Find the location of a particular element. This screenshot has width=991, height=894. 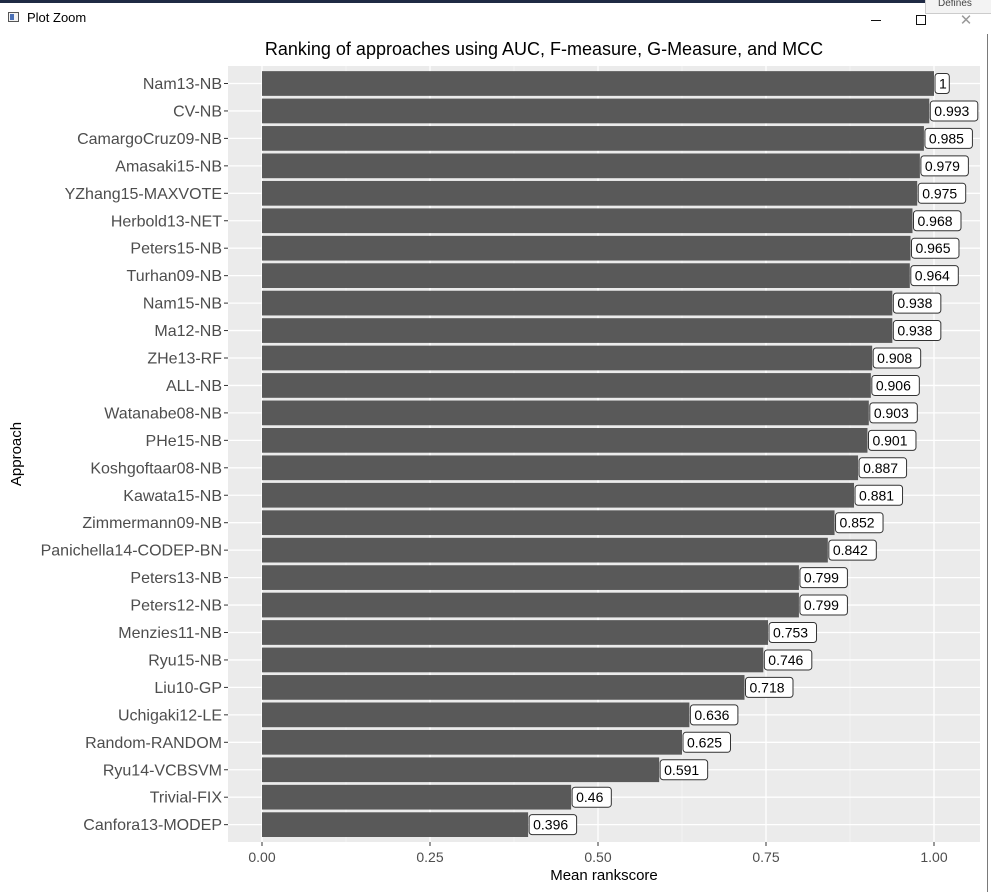

bar-zhe13-rf is located at coordinates (567, 358).